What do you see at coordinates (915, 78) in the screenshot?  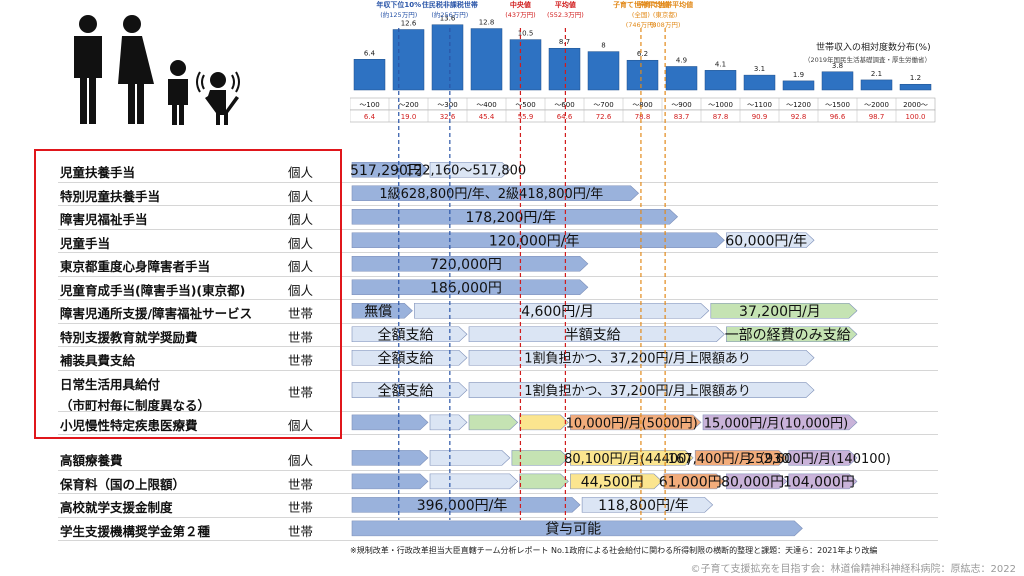 I see `histogram-value-label: 1.2` at bounding box center [915, 78].